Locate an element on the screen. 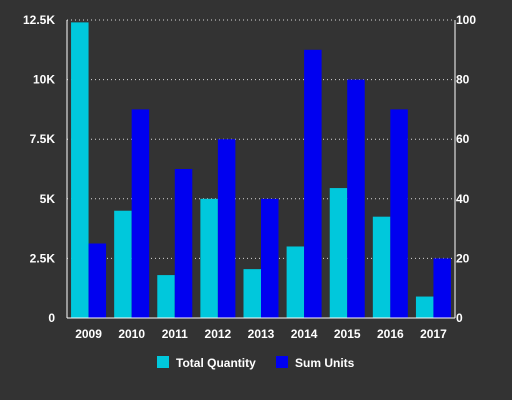 Image resolution: width=512 pixels, height=400 pixels. left-tick-label: 0 is located at coordinates (51, 318).